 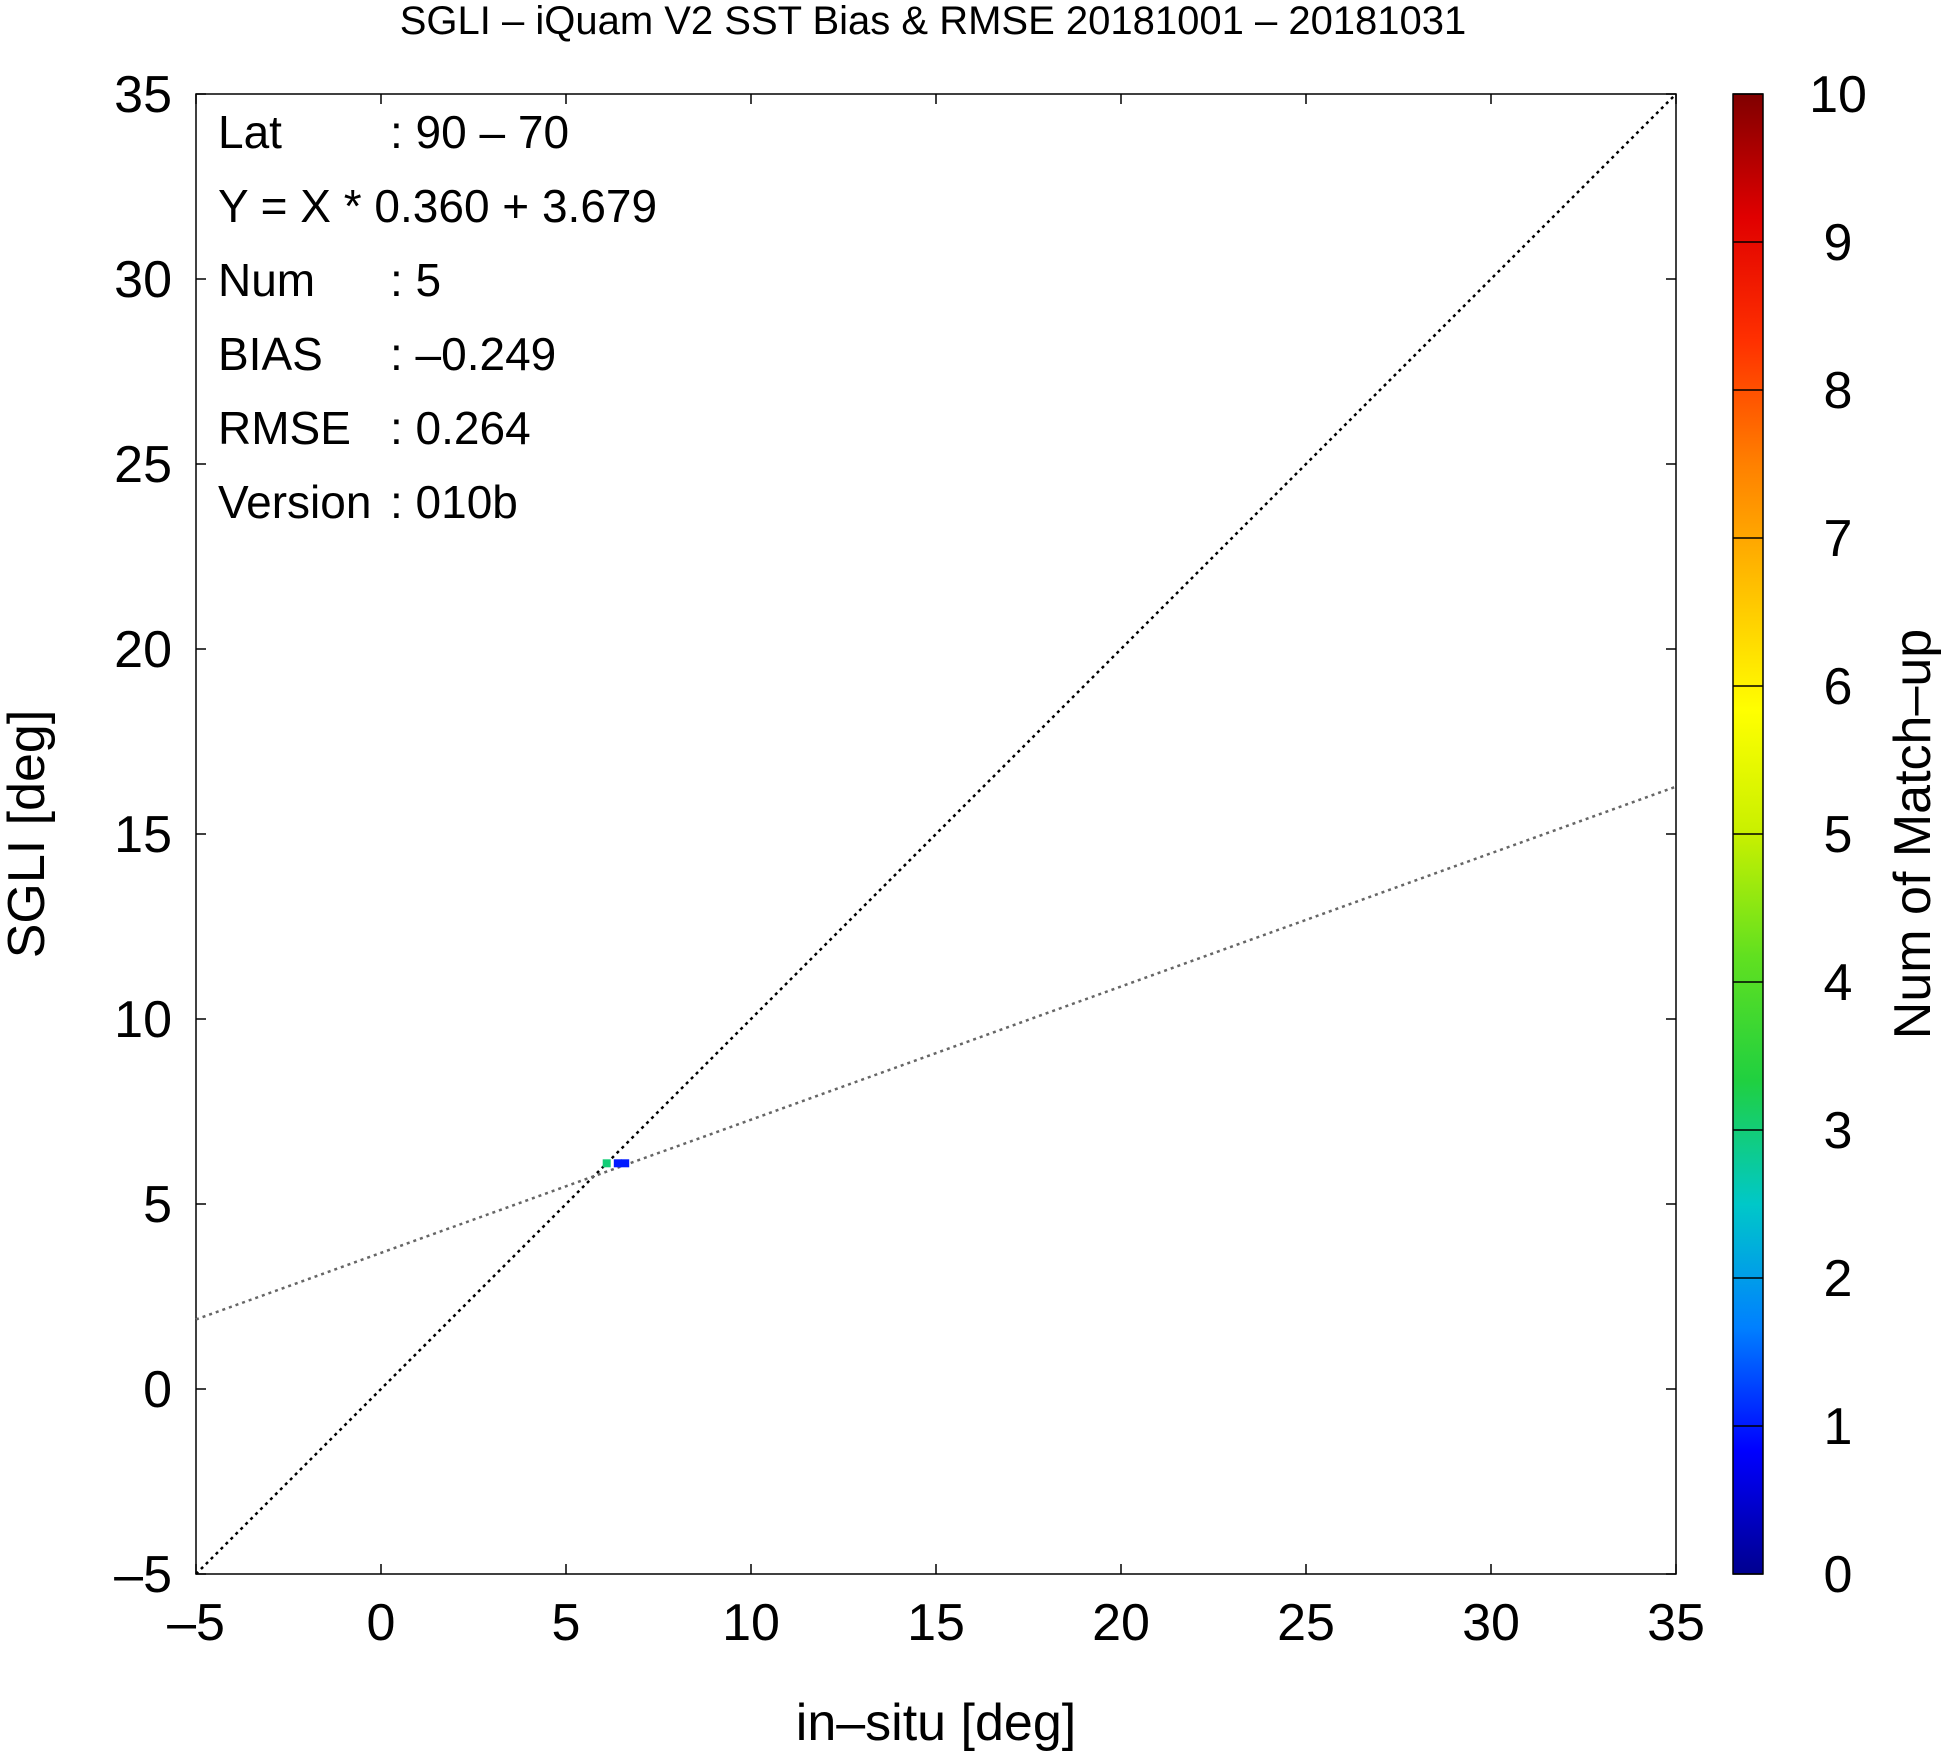 What do you see at coordinates (936, 1623) in the screenshot?
I see `x-tick-label: 15` at bounding box center [936, 1623].